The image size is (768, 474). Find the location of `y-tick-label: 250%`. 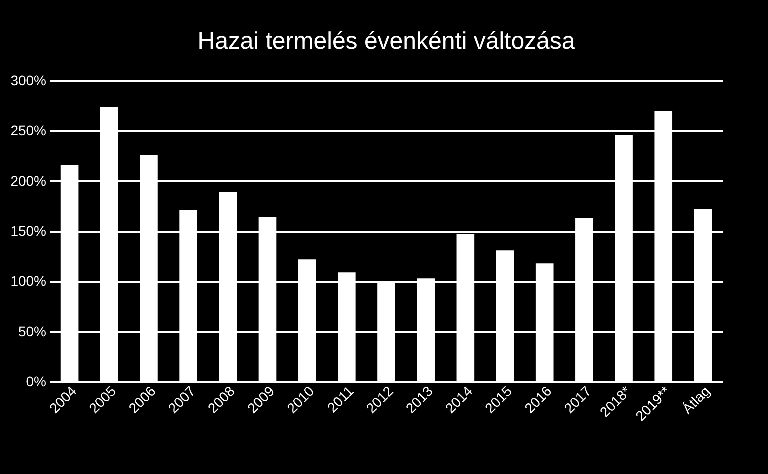

y-tick-label: 250% is located at coordinates (28, 130).